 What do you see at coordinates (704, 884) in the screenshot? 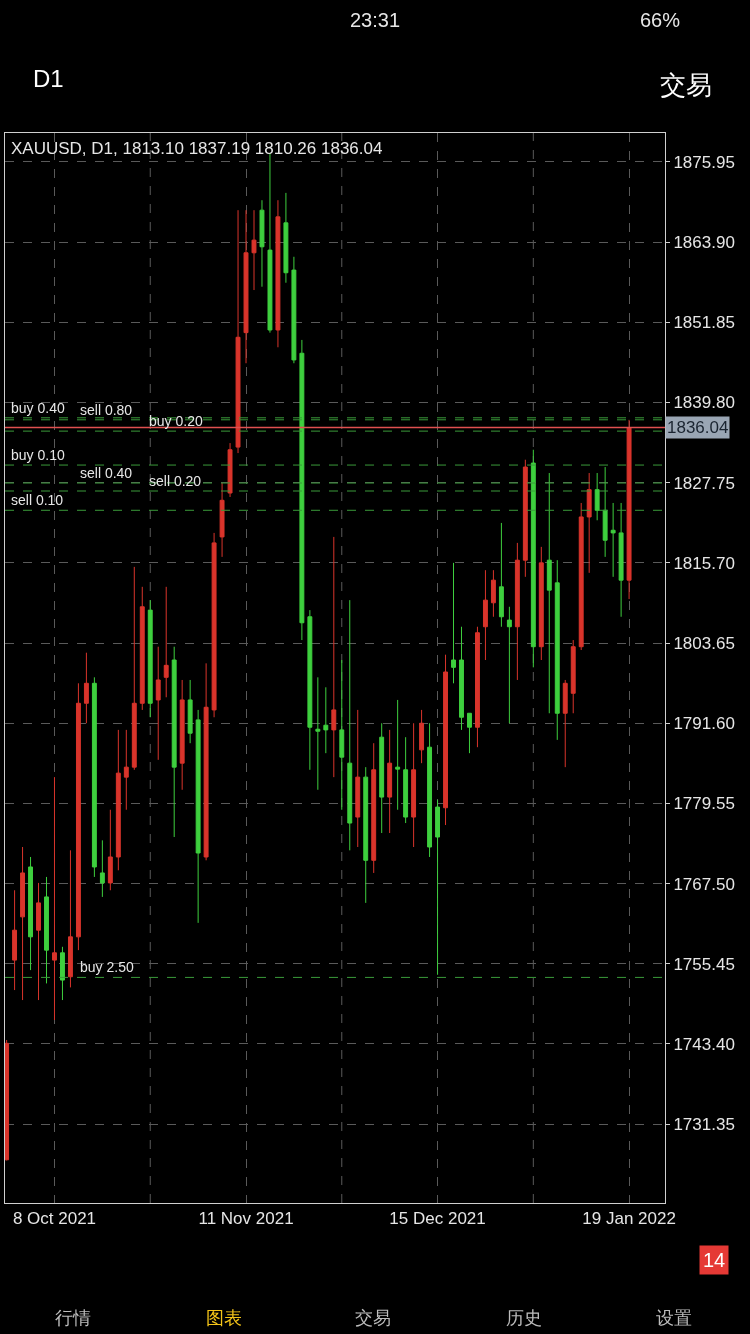
I see `y-tick-label: 1767.50` at bounding box center [704, 884].